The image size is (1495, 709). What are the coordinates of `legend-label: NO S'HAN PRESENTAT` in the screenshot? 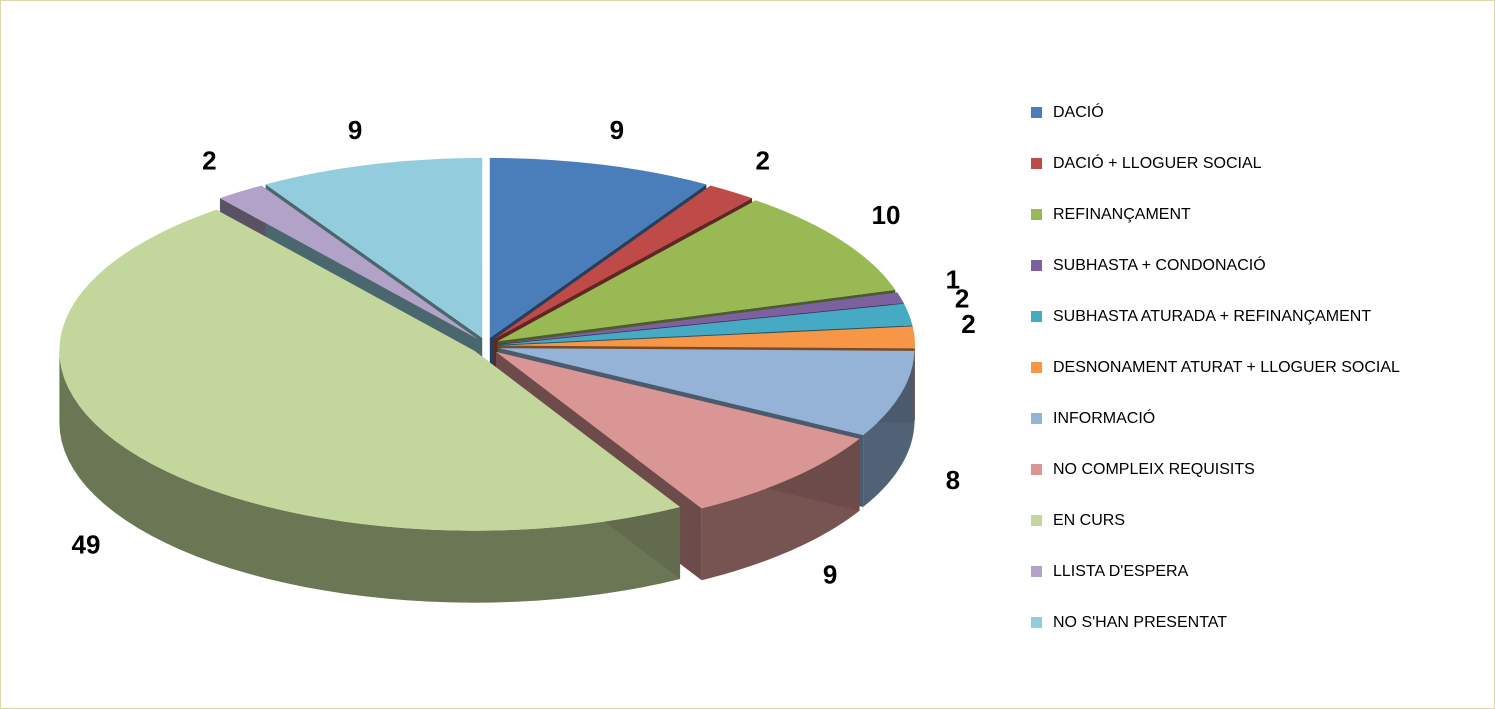 It's located at (1140, 622).